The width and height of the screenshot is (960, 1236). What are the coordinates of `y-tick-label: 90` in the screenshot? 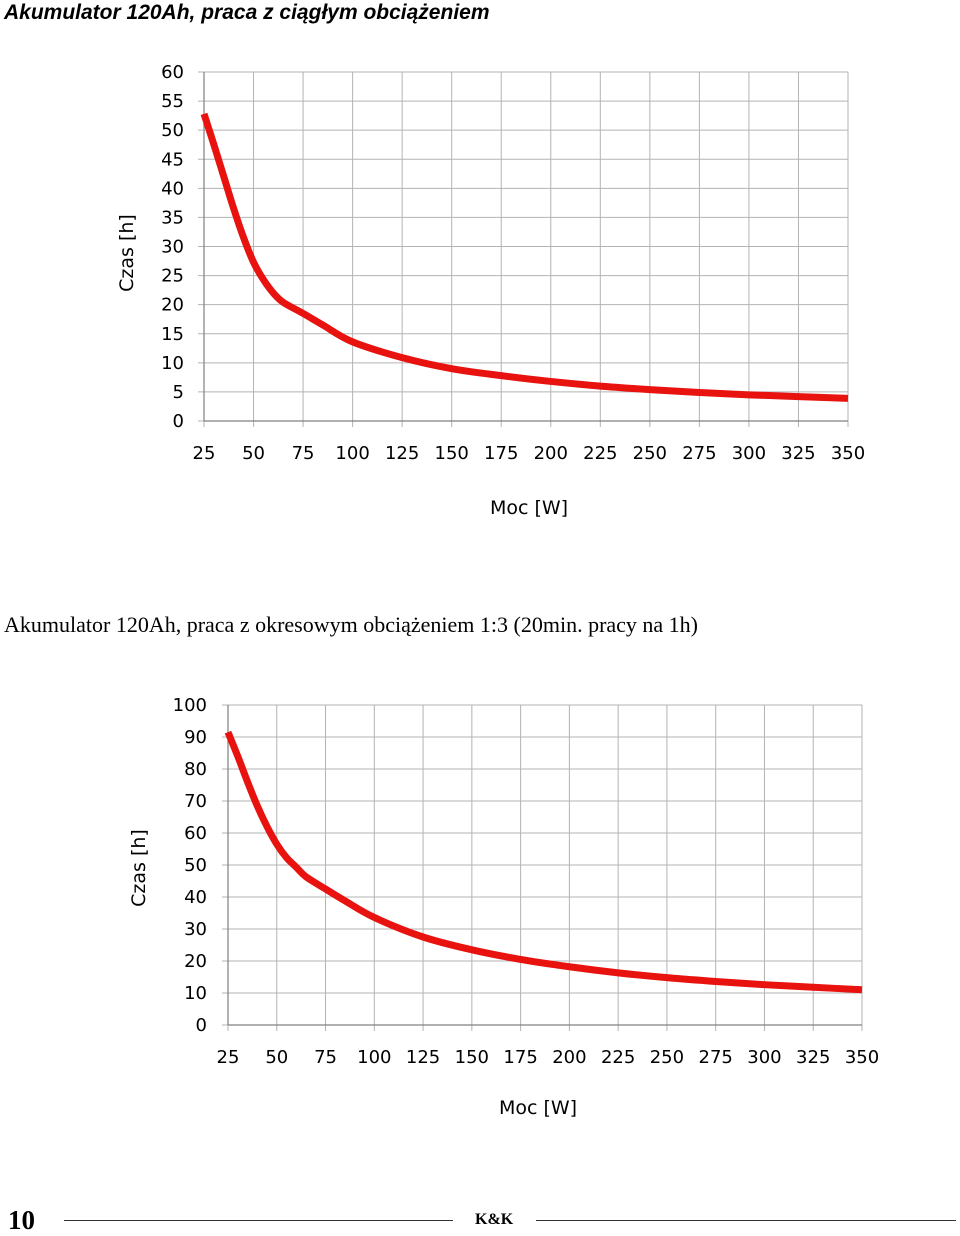 It's located at (195, 737).